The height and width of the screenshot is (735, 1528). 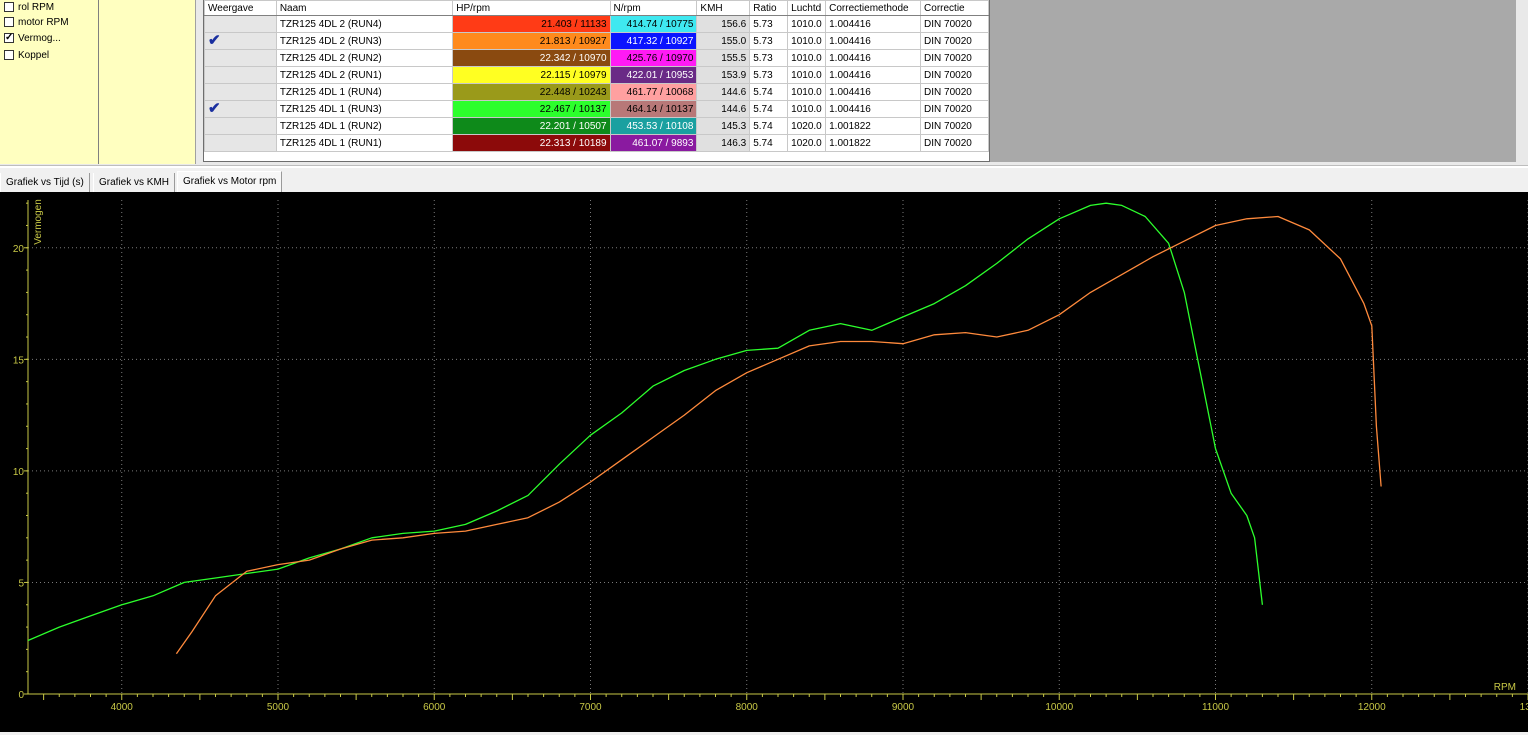 What do you see at coordinates (21, 695) in the screenshot?
I see `y-tick-label: 0` at bounding box center [21, 695].